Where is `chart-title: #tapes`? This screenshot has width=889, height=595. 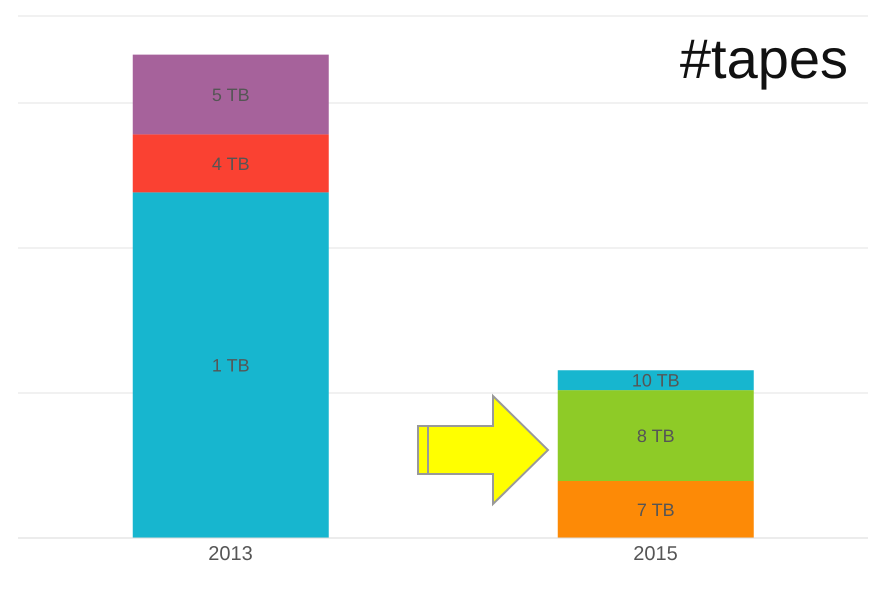 chart-title: #tapes is located at coordinates (764, 58).